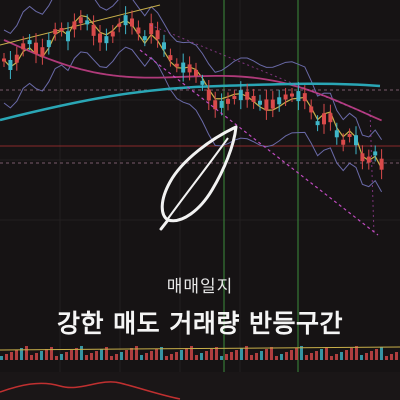  I want to click on trend-channel-end, so click(372, 172).